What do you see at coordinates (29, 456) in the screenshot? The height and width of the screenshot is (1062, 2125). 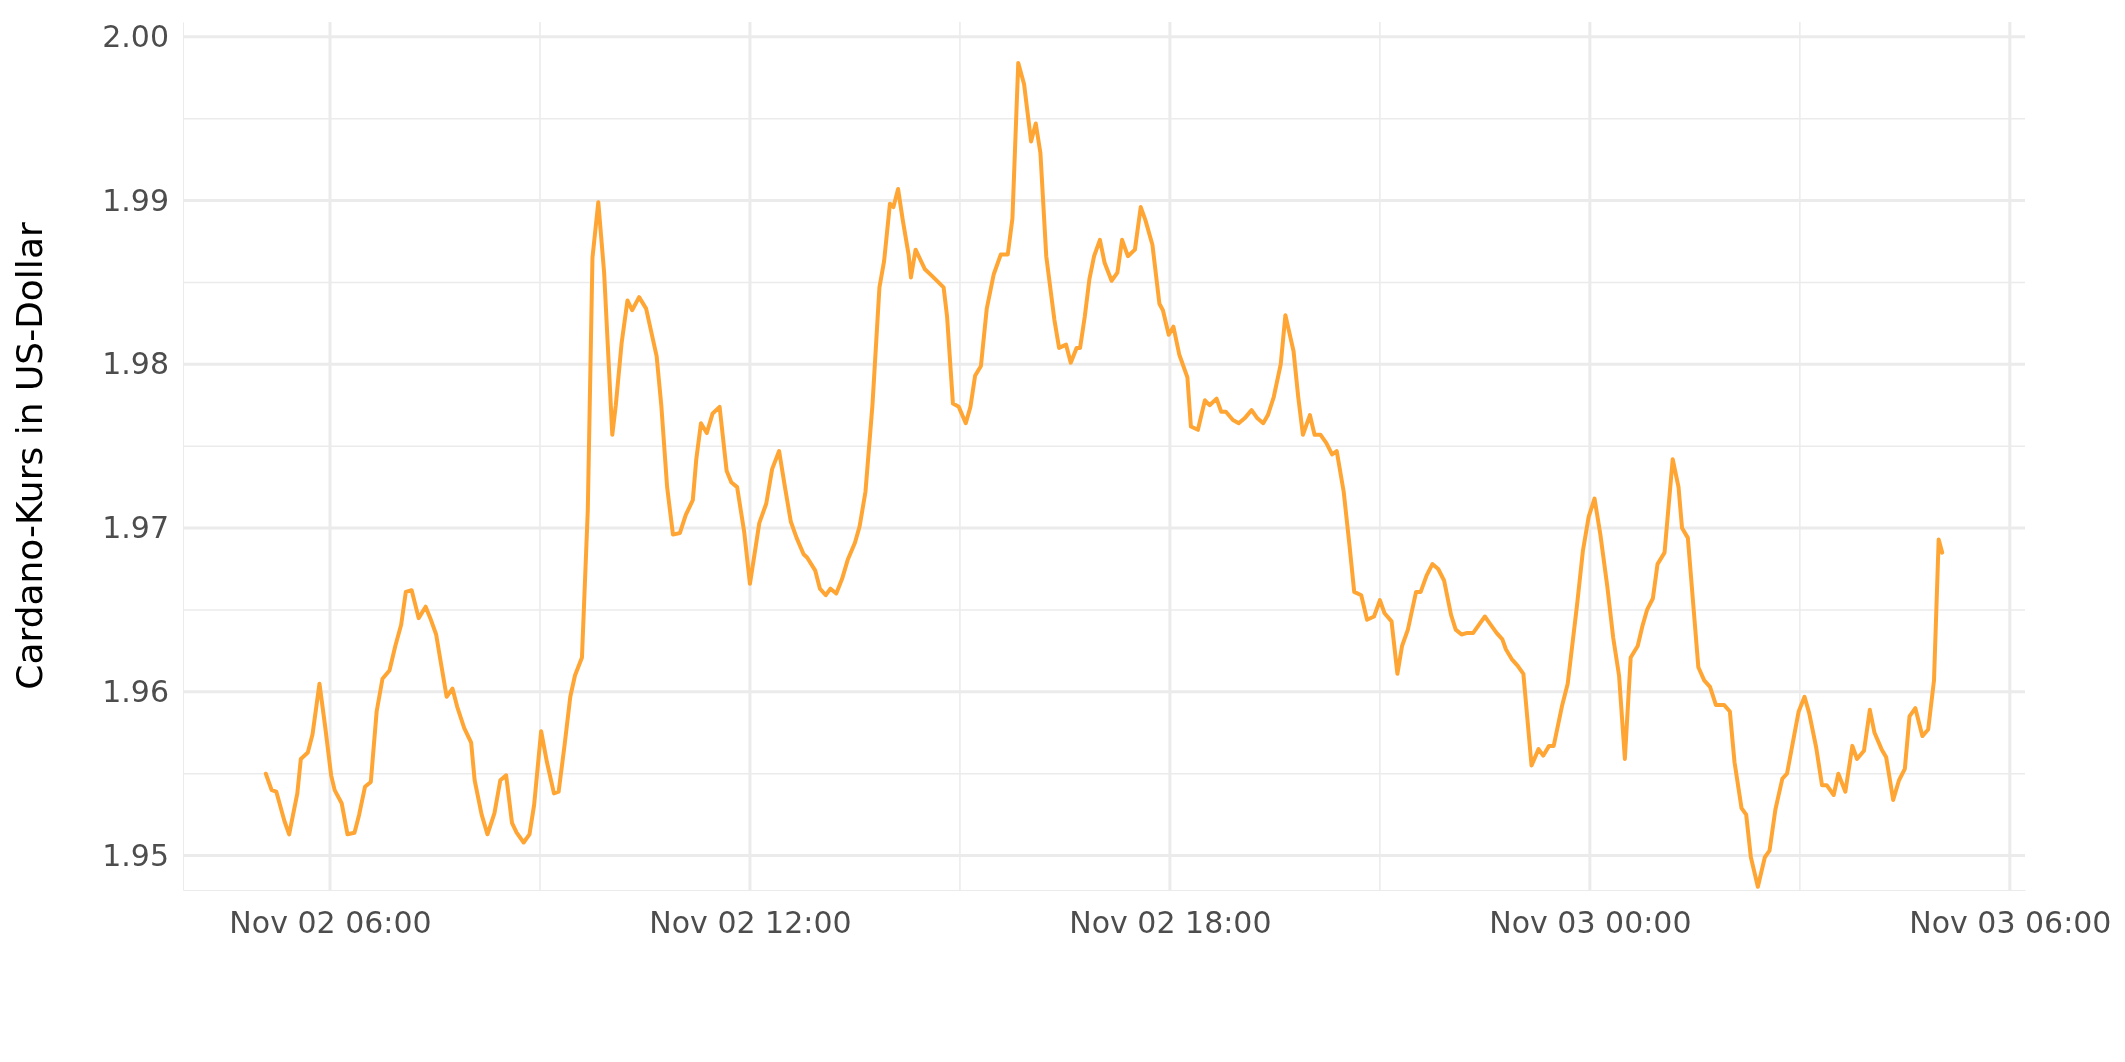 I see `y-axis-title: Cardano-Kurs in US-Dollar` at bounding box center [29, 456].